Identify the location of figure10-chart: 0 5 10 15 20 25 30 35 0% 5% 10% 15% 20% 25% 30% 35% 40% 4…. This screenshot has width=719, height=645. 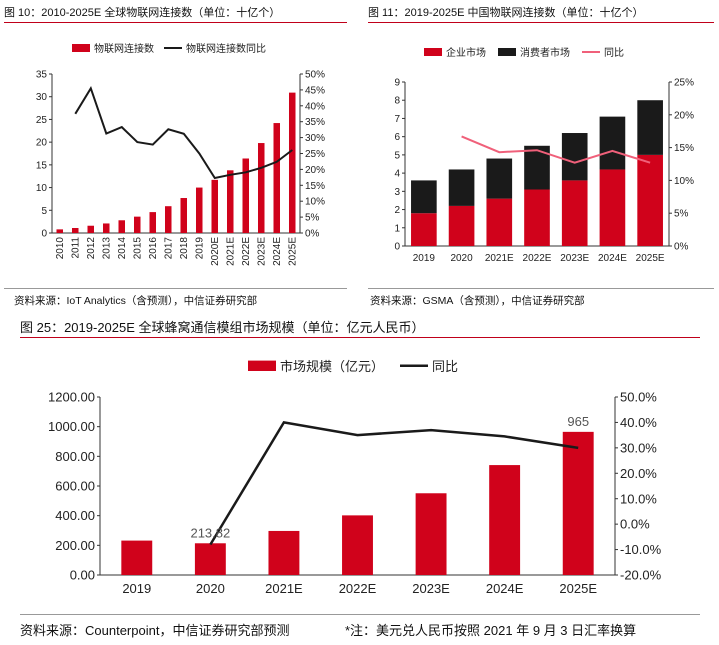
(180, 154).